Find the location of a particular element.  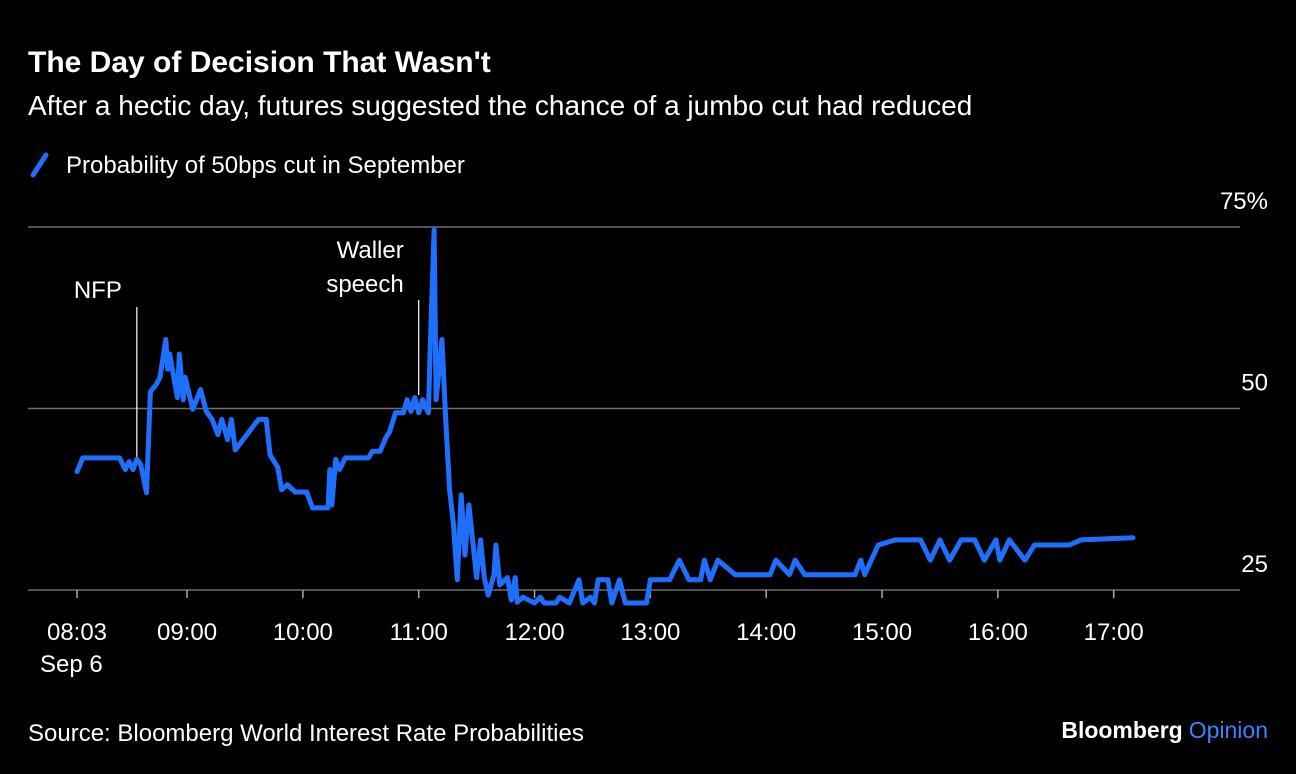

x-tick-label: 13:00 is located at coordinates (650, 632).